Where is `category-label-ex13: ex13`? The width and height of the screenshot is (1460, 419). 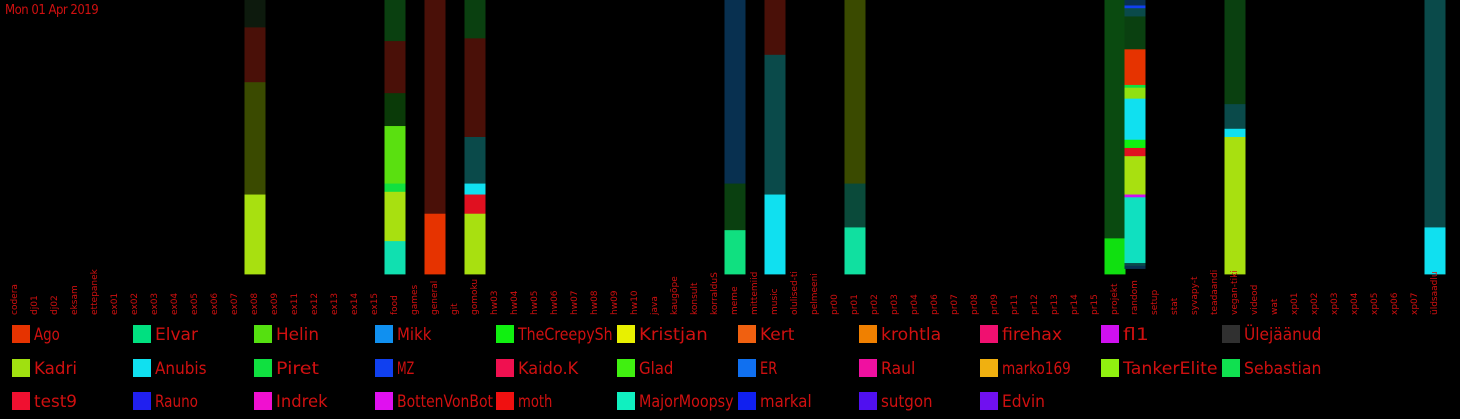
category-label-ex13: ex13 is located at coordinates (335, 304).